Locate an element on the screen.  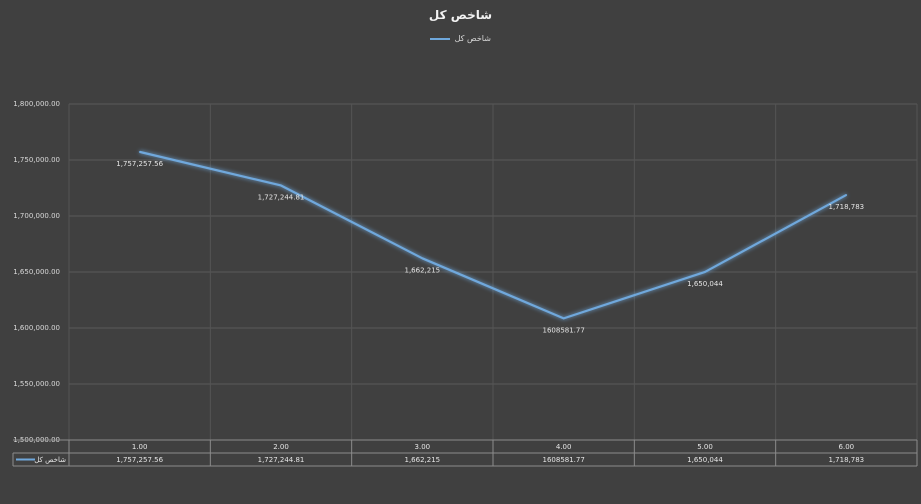
y-tick-label: 1,600,000.00 is located at coordinates (36, 328).